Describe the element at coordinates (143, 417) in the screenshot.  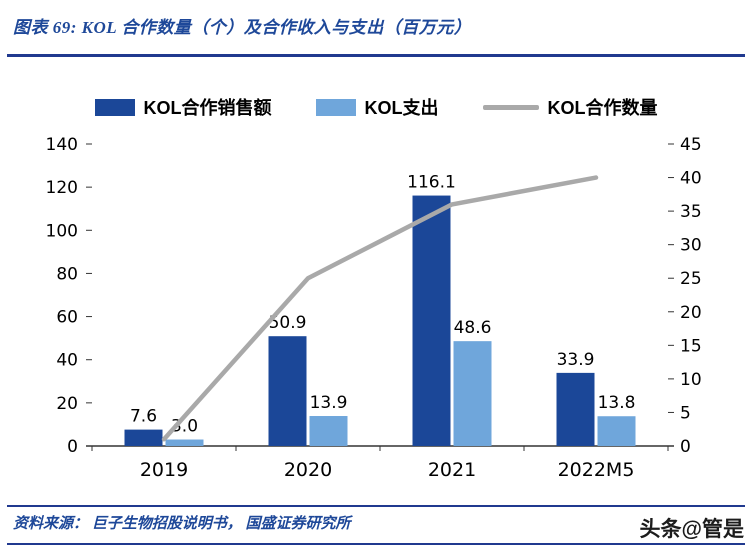
I see `bar-value-label: 7.6` at that location.